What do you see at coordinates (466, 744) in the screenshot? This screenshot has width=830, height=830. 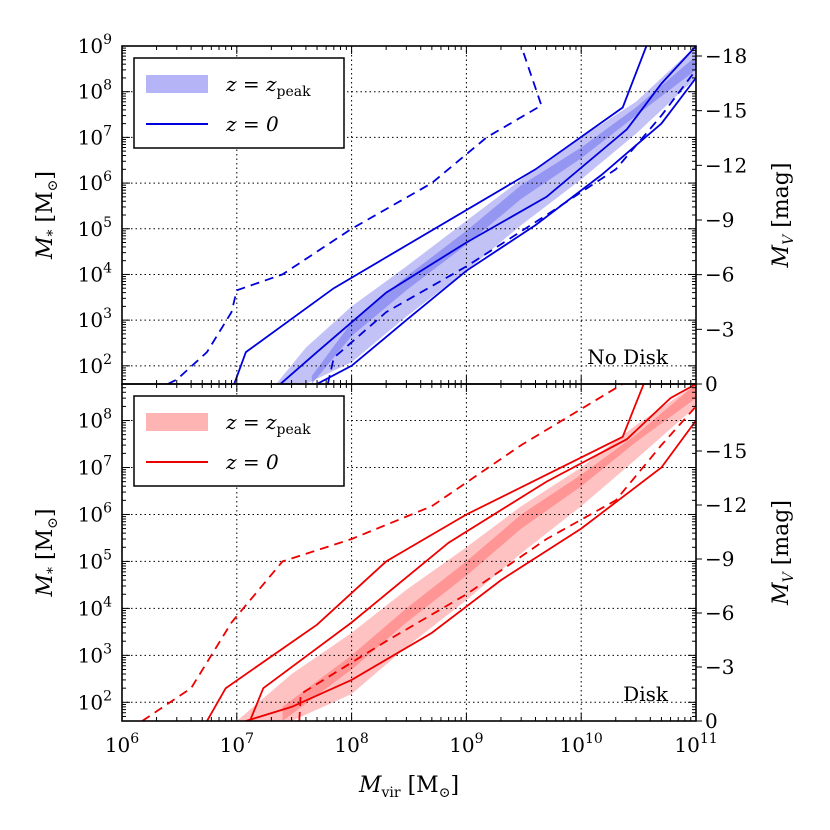 I see `x-tick-label: 10⁹` at bounding box center [466, 744].